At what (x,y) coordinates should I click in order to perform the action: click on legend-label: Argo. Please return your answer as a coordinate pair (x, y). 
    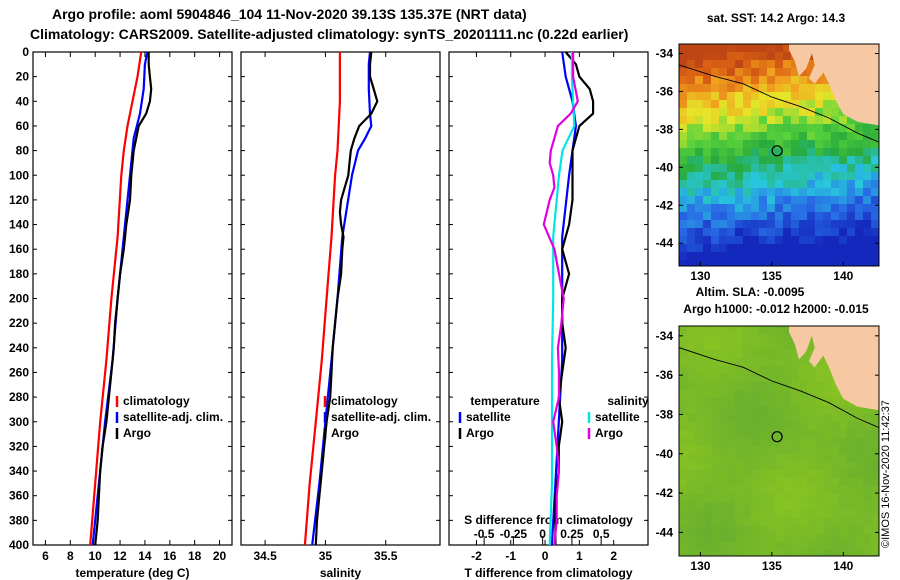
    Looking at the image, I should click on (609, 433).